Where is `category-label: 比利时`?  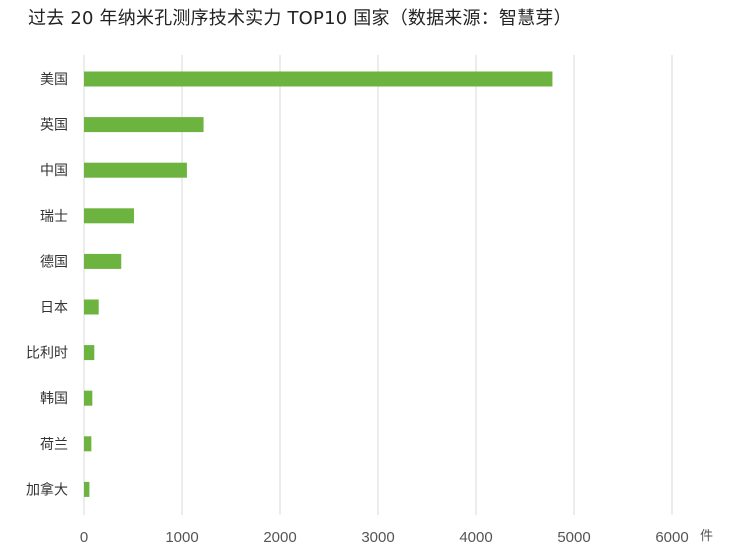
category-label: 比利时 is located at coordinates (47, 354).